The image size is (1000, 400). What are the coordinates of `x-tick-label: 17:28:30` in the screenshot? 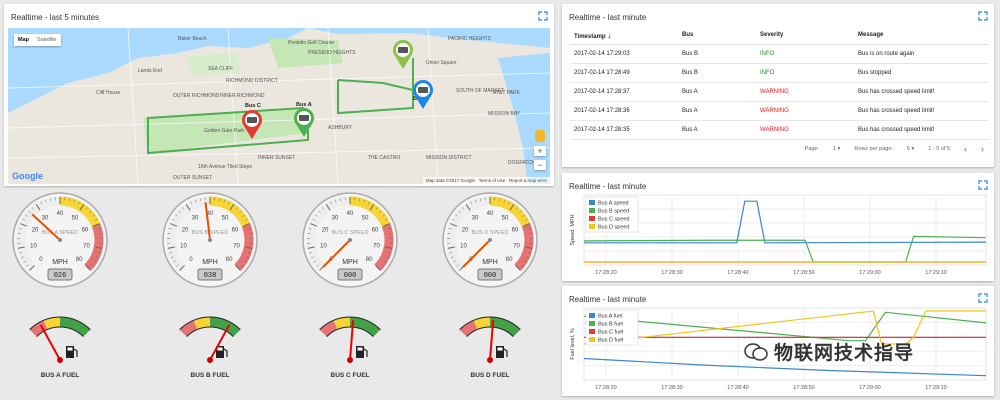 It's located at (671, 273).